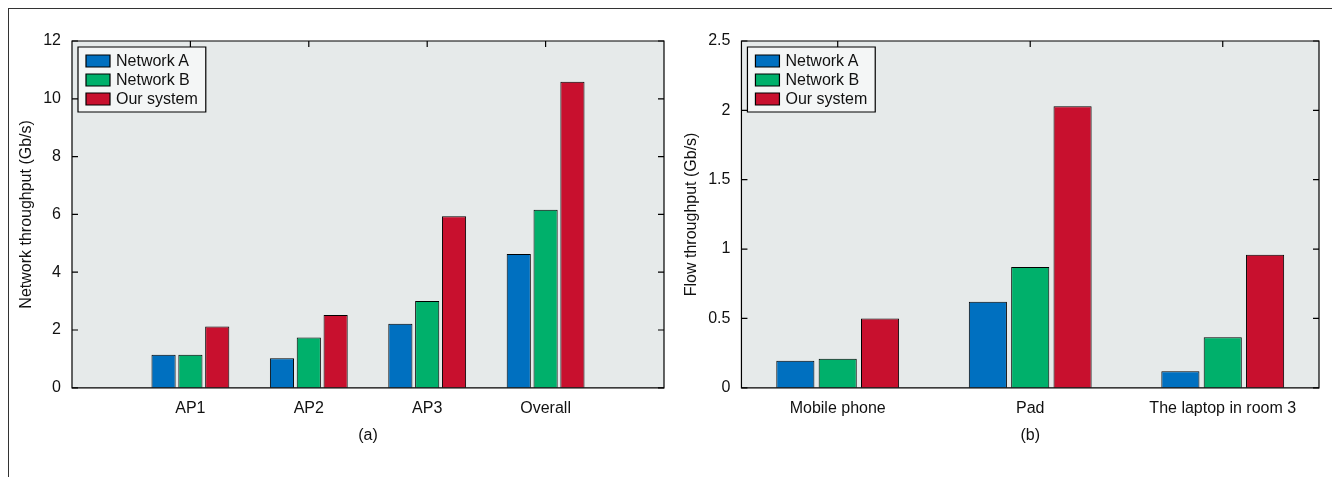 This screenshot has height=485, width=1341. Describe the element at coordinates (52, 40) in the screenshot. I see `y-tick-label: 12` at that location.